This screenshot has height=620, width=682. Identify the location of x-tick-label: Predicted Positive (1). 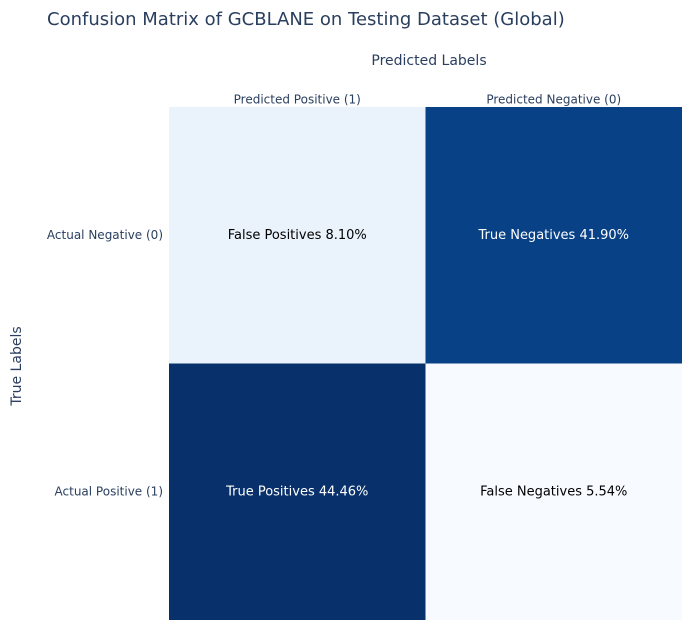
(297, 100).